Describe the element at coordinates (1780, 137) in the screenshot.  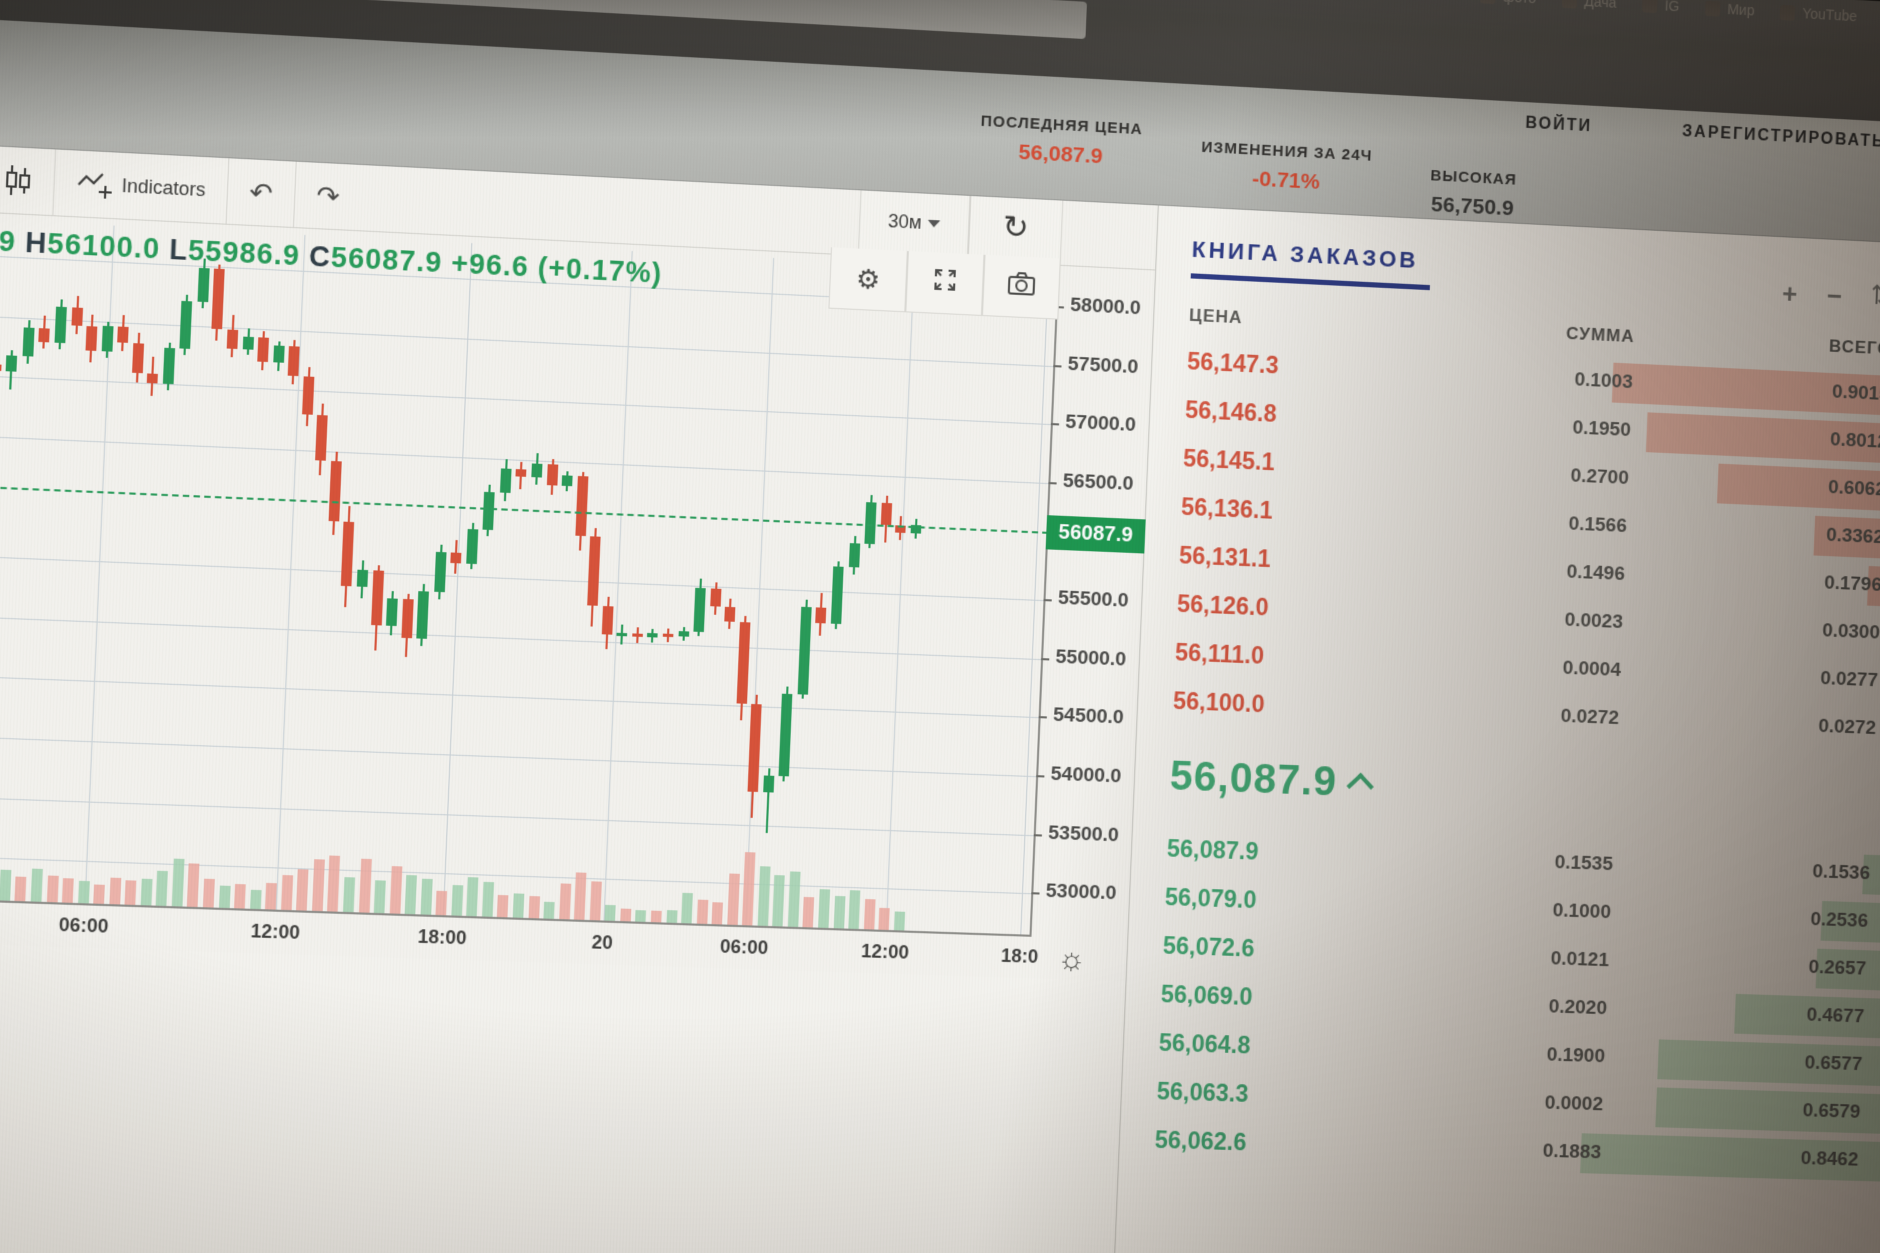
I see `register-button: ЗАРЕГИСТРИРОВАТЬСЯ` at that location.